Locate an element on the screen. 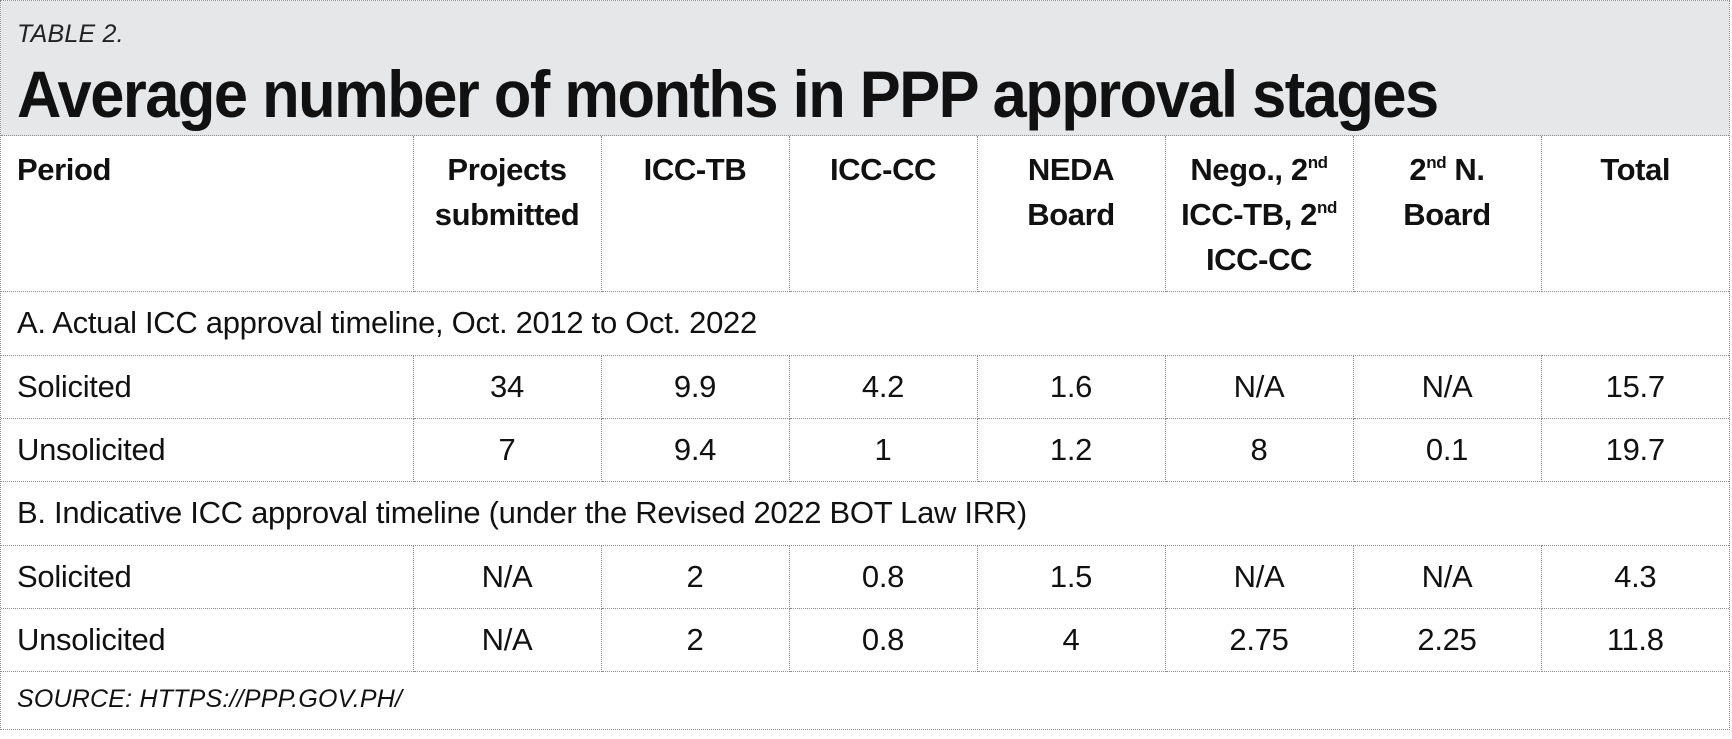 This screenshot has width=1732, height=739. table-cell: 4.2 is located at coordinates (883, 387).